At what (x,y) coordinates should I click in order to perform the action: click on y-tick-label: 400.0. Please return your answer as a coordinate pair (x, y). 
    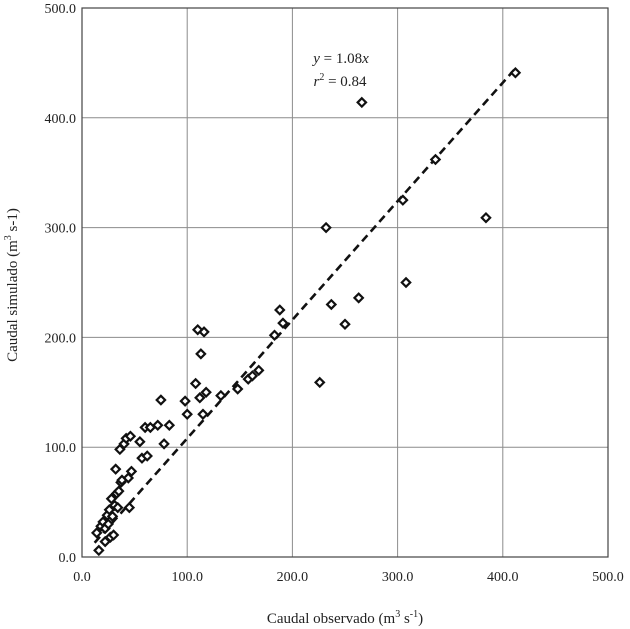
    Looking at the image, I should click on (61, 119).